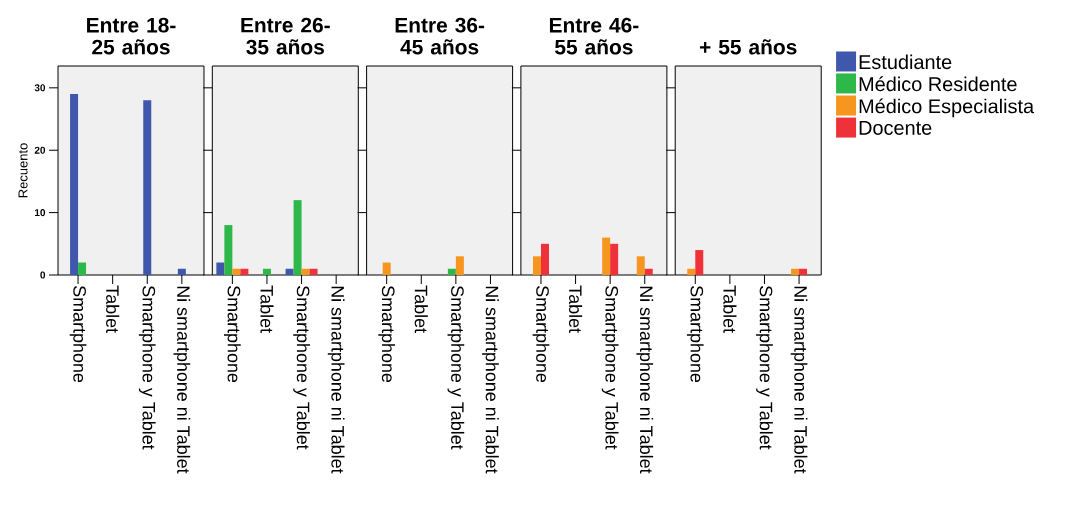 The height and width of the screenshot is (524, 1079). I want to click on legend-label: Médico Residente, so click(938, 84).